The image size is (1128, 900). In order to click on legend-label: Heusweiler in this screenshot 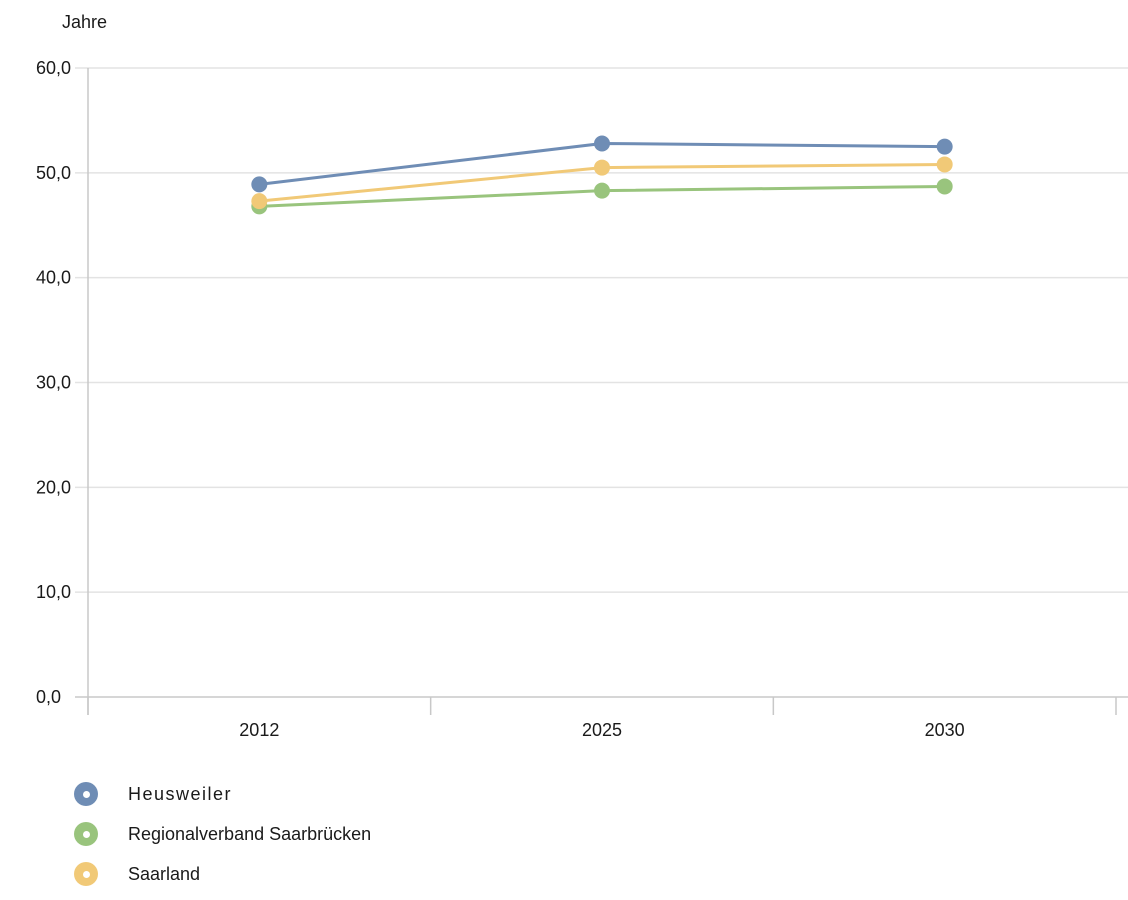, I will do `click(180, 793)`.